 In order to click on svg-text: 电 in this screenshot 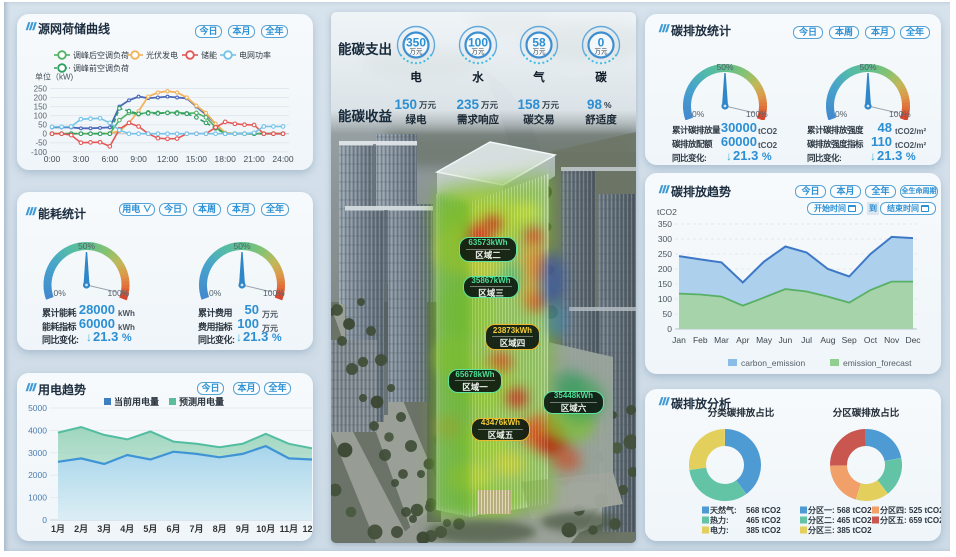, I will do `click(416, 77)`.